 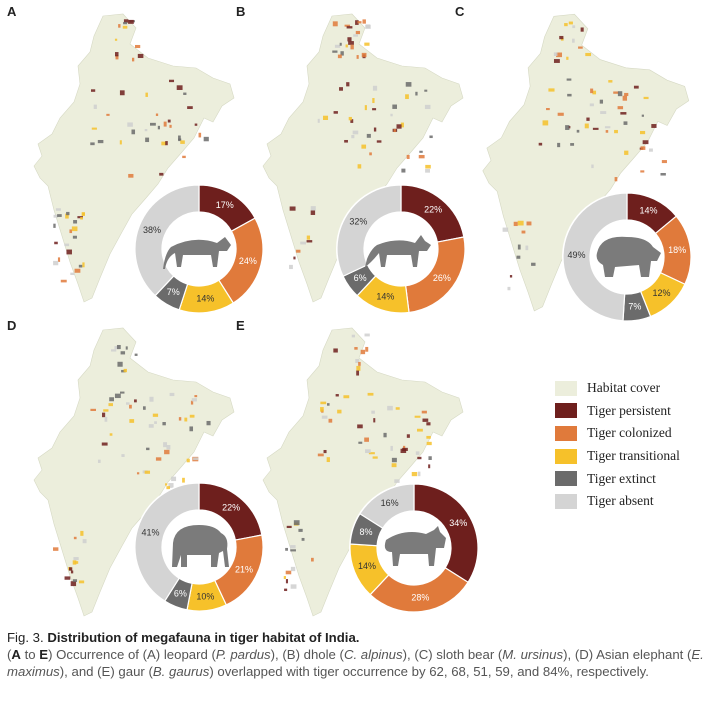 I want to click on dhole-icon, so click(x=398, y=251).